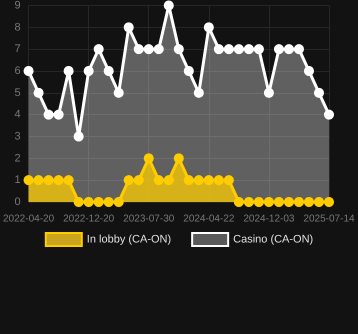  What do you see at coordinates (17, 27) in the screenshot?
I see `y-tick-label: 8` at bounding box center [17, 27].